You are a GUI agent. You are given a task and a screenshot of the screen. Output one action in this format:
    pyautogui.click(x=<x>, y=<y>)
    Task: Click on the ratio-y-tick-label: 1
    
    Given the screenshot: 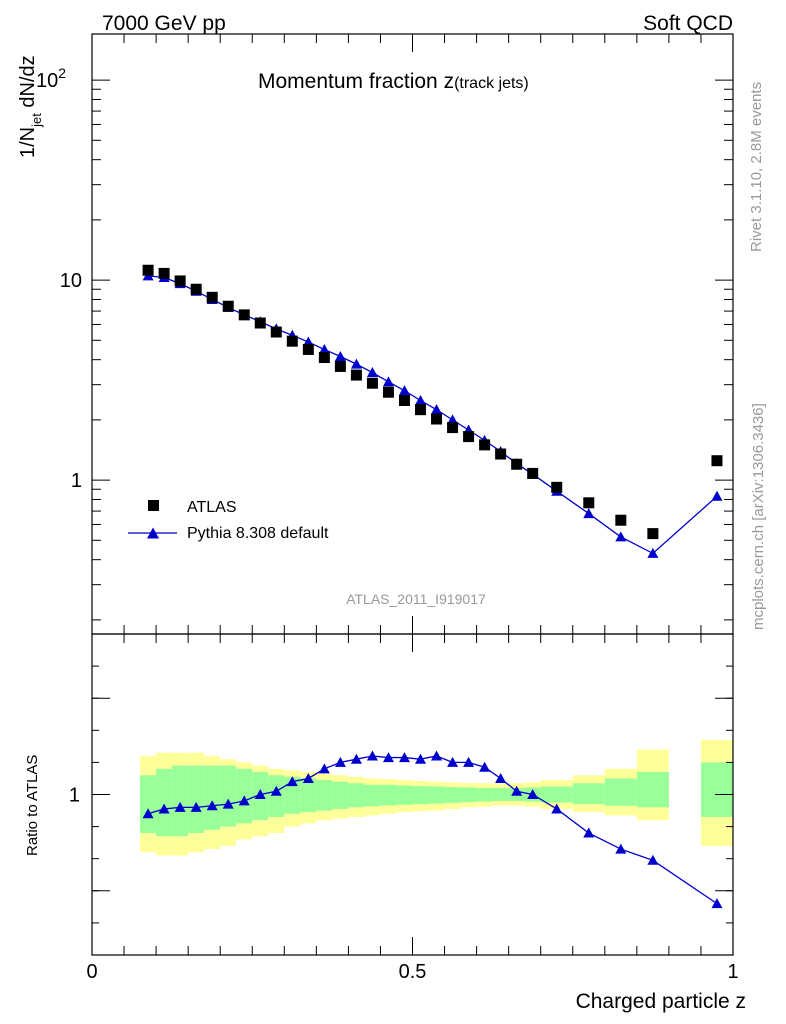 What is the action you would take?
    pyautogui.click(x=74, y=796)
    